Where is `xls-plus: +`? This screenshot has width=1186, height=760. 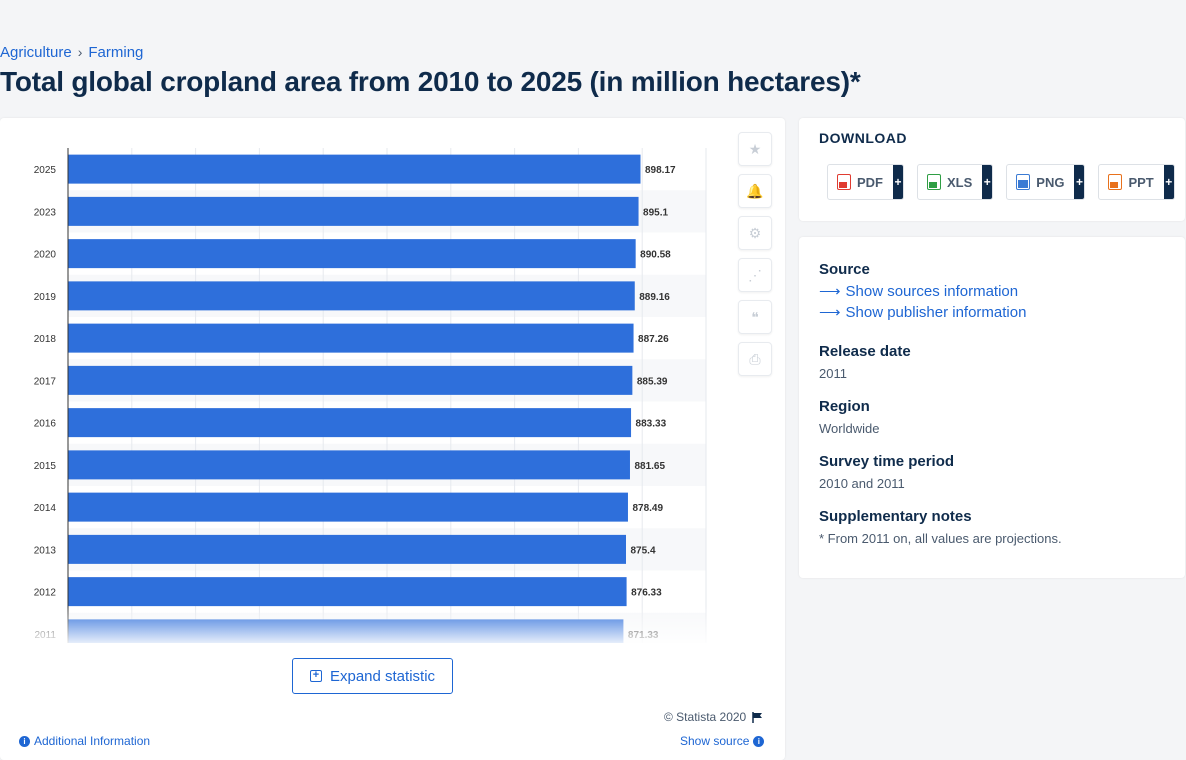 xls-plus: + is located at coordinates (987, 182).